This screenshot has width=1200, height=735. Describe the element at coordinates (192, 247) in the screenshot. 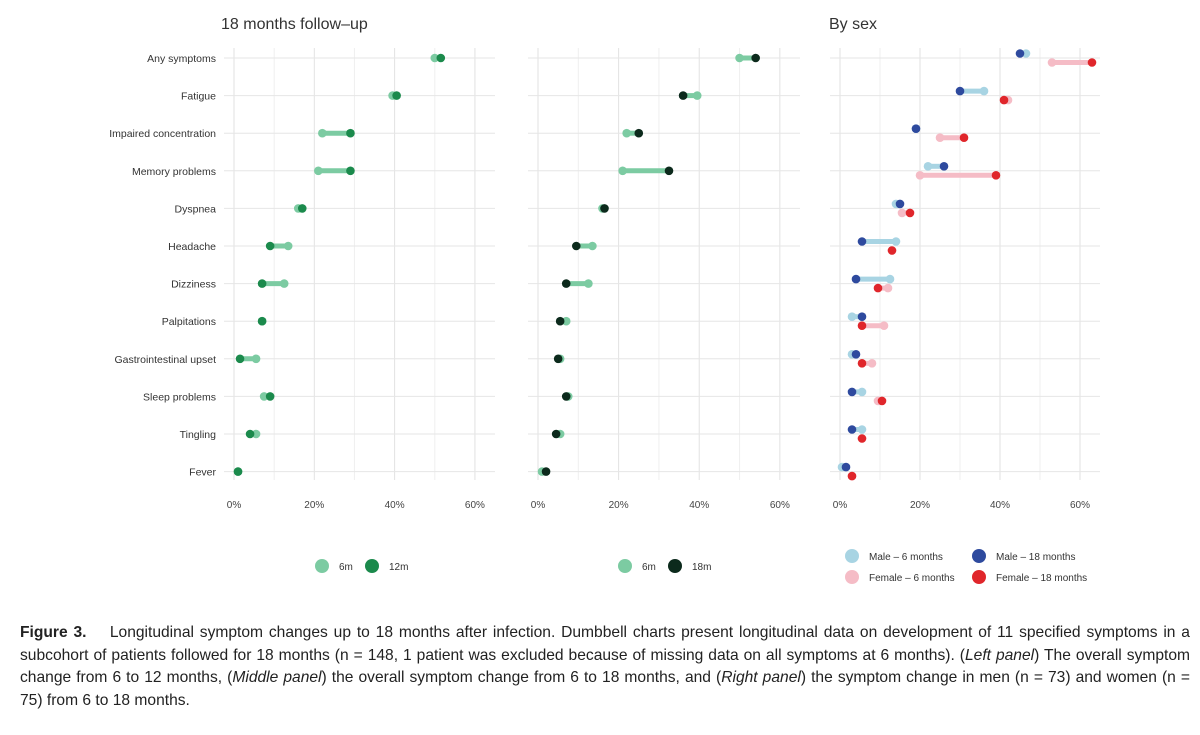

I see `category-label: Headache` at that location.